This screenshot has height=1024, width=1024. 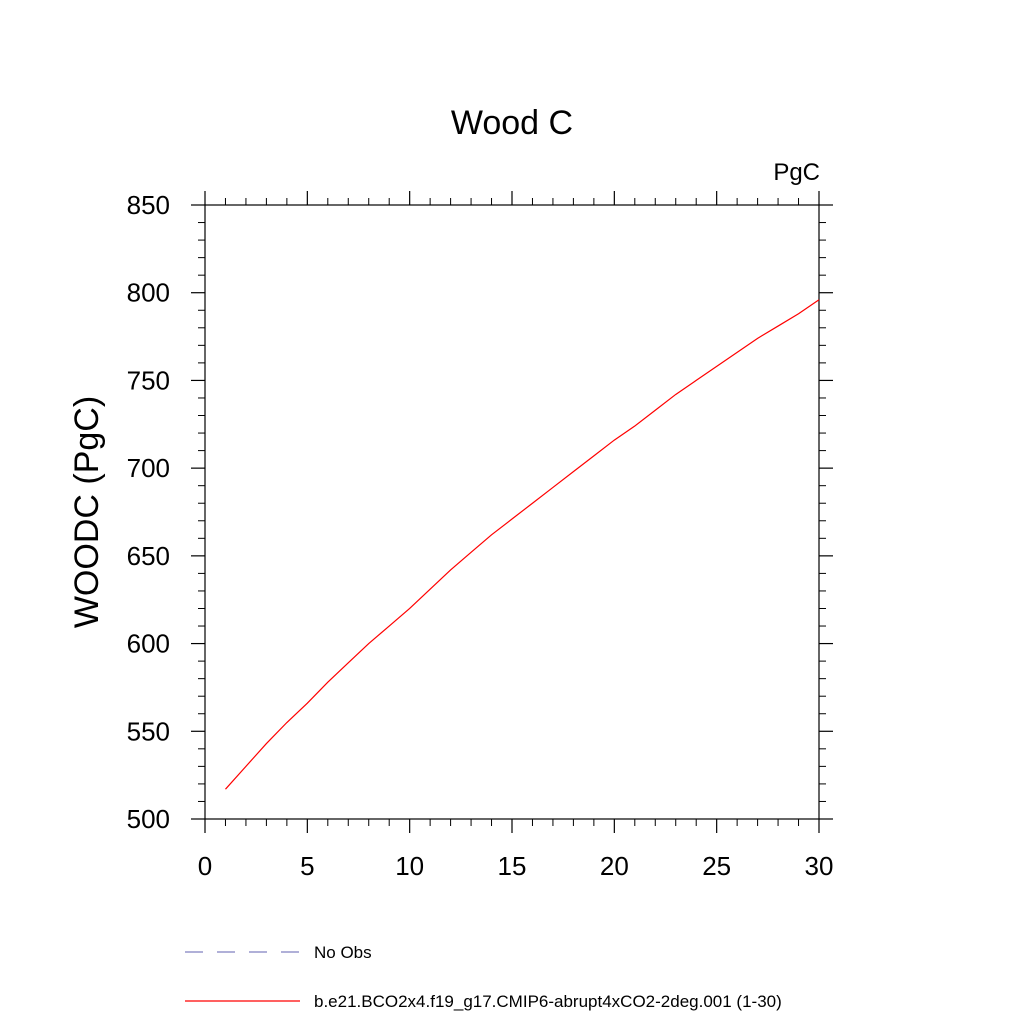 I want to click on y-tick-labels: 500 550 600 650 700 750 800 850, so click(x=148, y=512).